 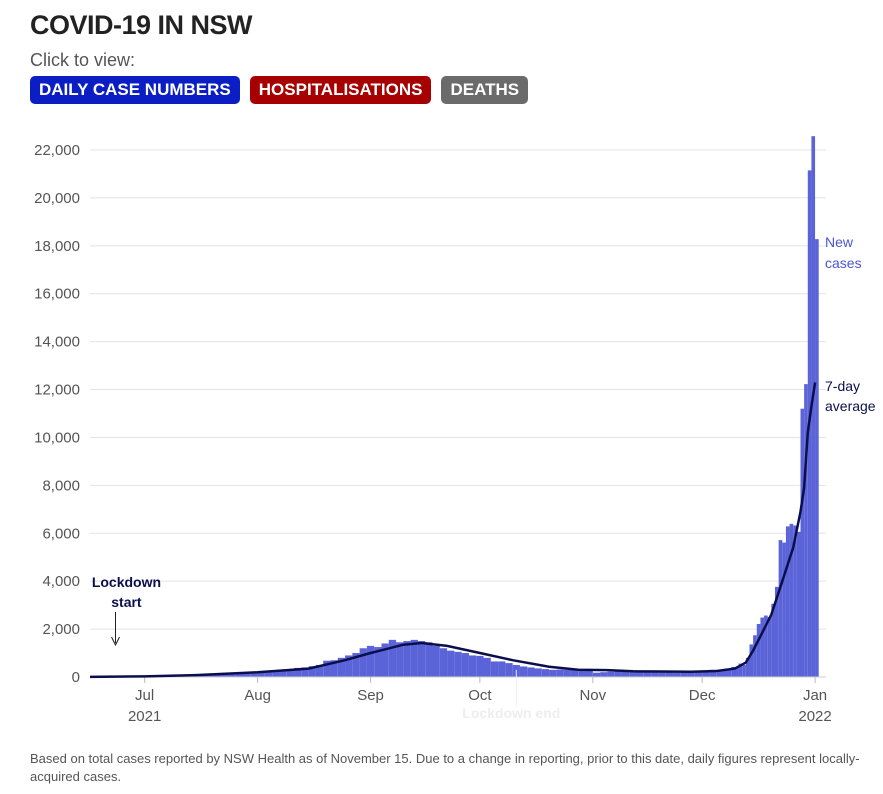 What do you see at coordinates (57, 342) in the screenshot?
I see `y-tick-label: 14,000` at bounding box center [57, 342].